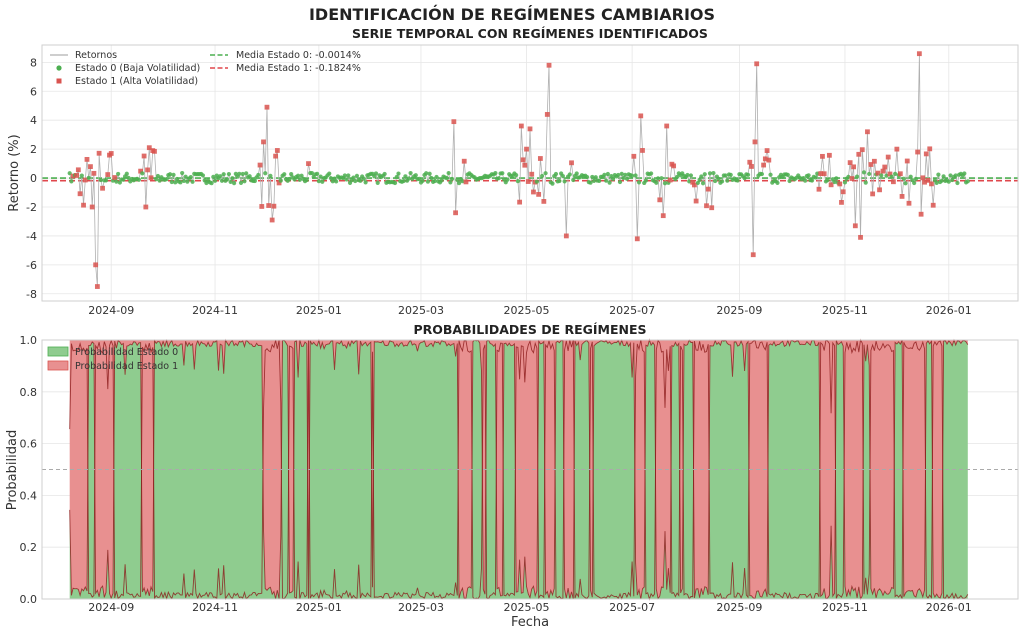  I want to click on bottom-x-tick-label: 2025-01, so click(319, 607).